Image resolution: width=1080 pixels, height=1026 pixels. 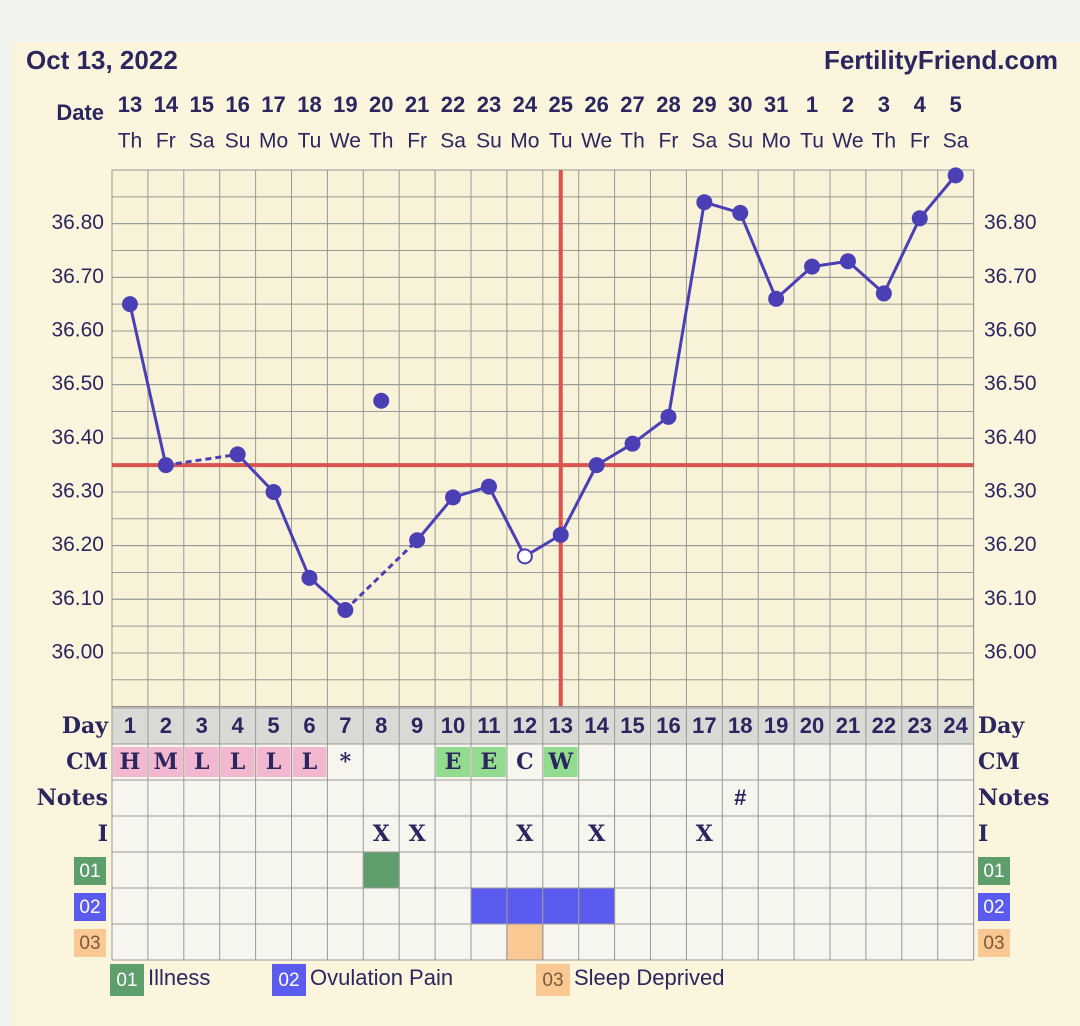 I want to click on cycle-day: 10, so click(x=453, y=725).